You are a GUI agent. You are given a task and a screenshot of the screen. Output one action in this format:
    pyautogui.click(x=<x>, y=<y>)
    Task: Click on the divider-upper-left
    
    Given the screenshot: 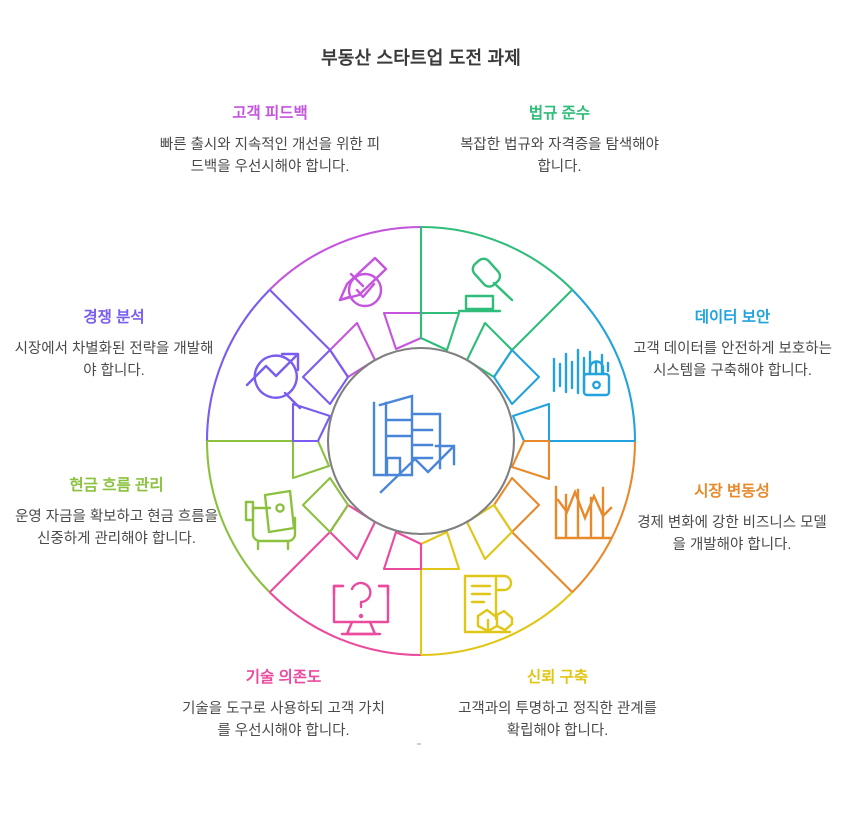 What is the action you would take?
    pyautogui.click(x=299, y=319)
    